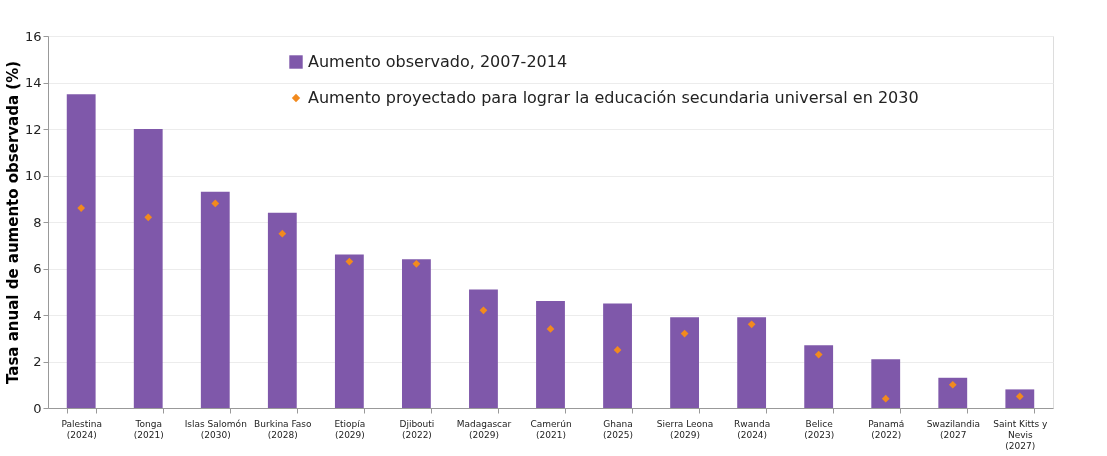 Image resolution: width=1107 pixels, height=456 pixels. Describe the element at coordinates (37, 268) in the screenshot. I see `y-tick-label: 6` at that location.